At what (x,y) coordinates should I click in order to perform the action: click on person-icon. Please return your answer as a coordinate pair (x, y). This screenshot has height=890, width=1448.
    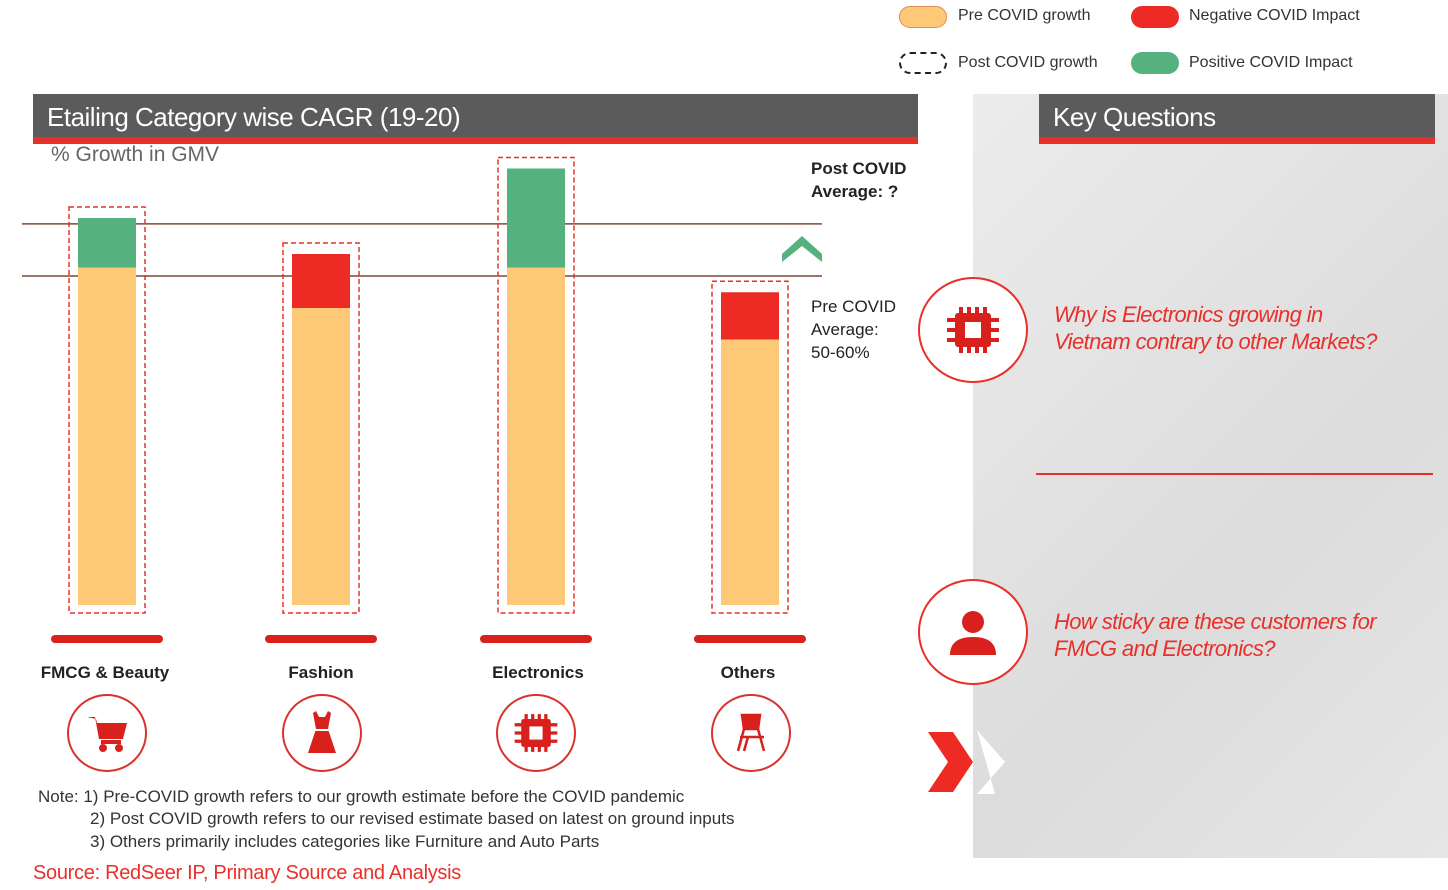
    Looking at the image, I should click on (973, 633).